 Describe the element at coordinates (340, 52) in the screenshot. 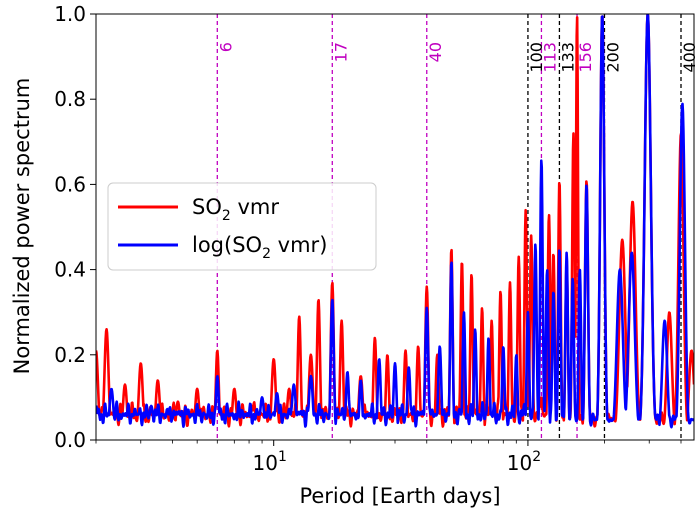

I see `reference-label-17: 17` at that location.